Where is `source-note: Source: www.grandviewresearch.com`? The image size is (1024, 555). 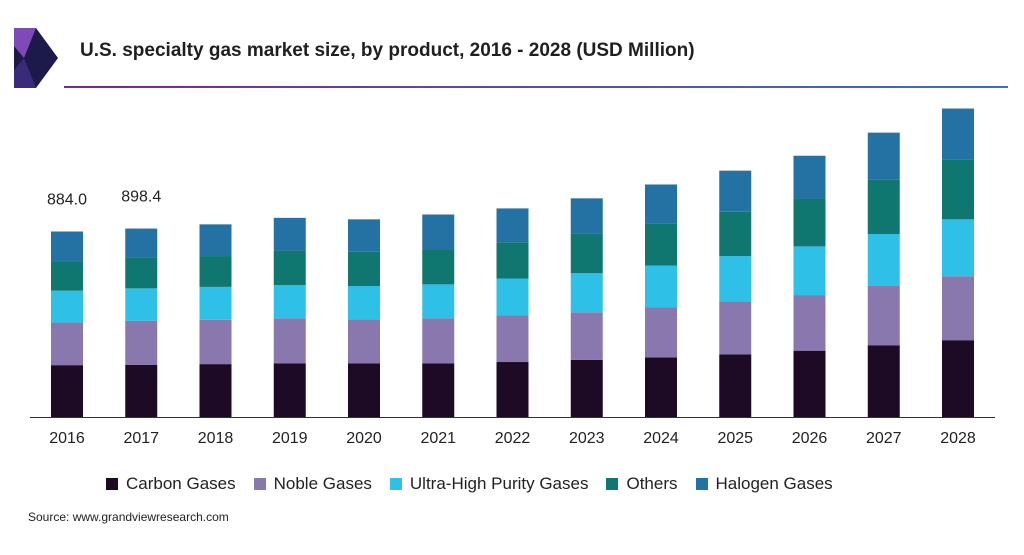 source-note: Source: www.grandviewresearch.com is located at coordinates (128, 517).